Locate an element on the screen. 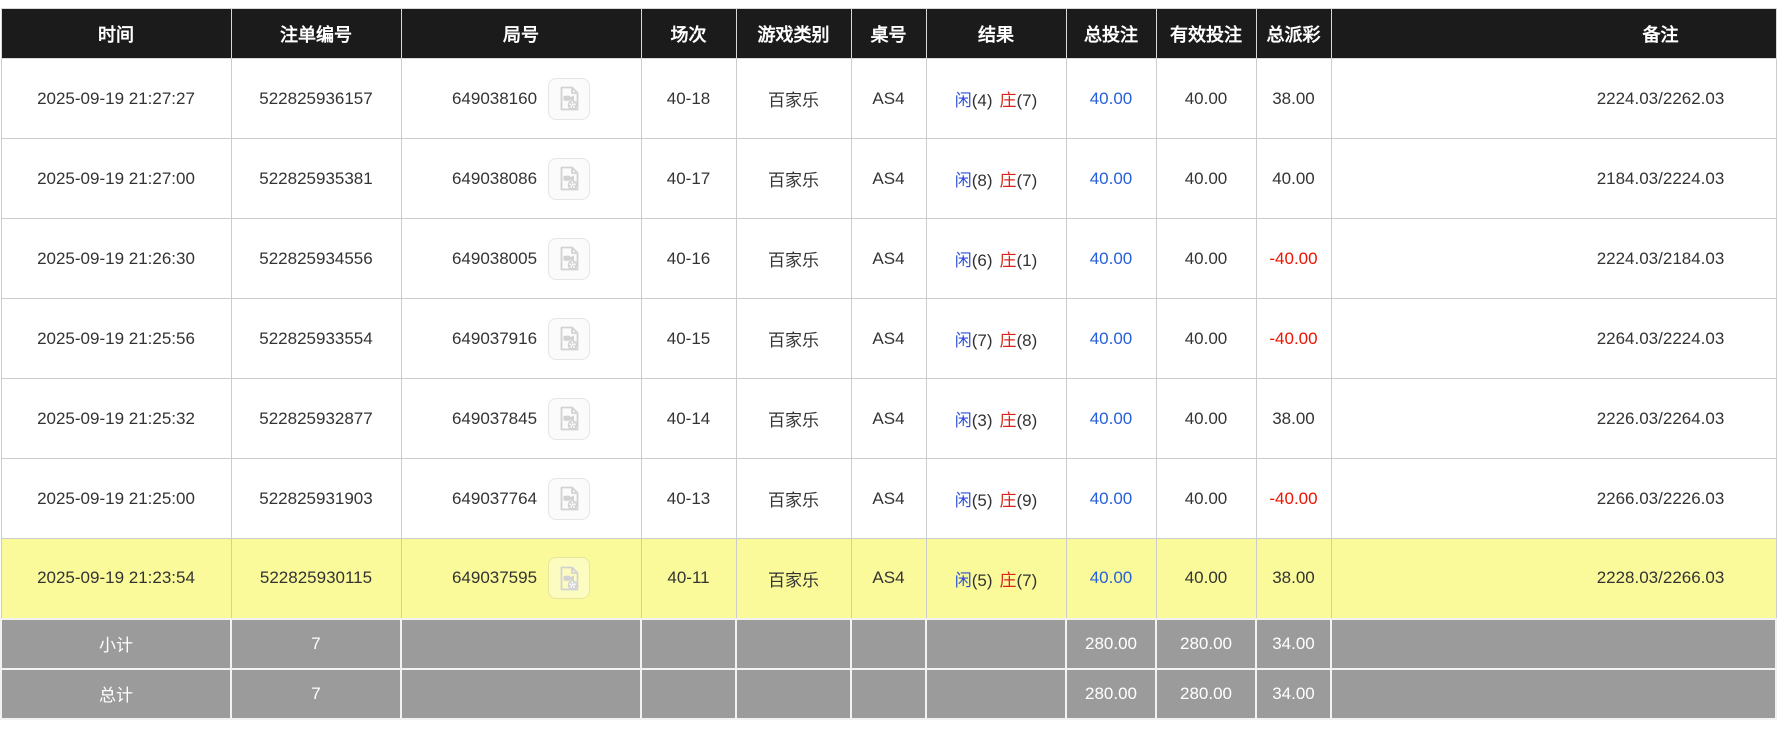  player-score: (6) is located at coordinates (982, 260).